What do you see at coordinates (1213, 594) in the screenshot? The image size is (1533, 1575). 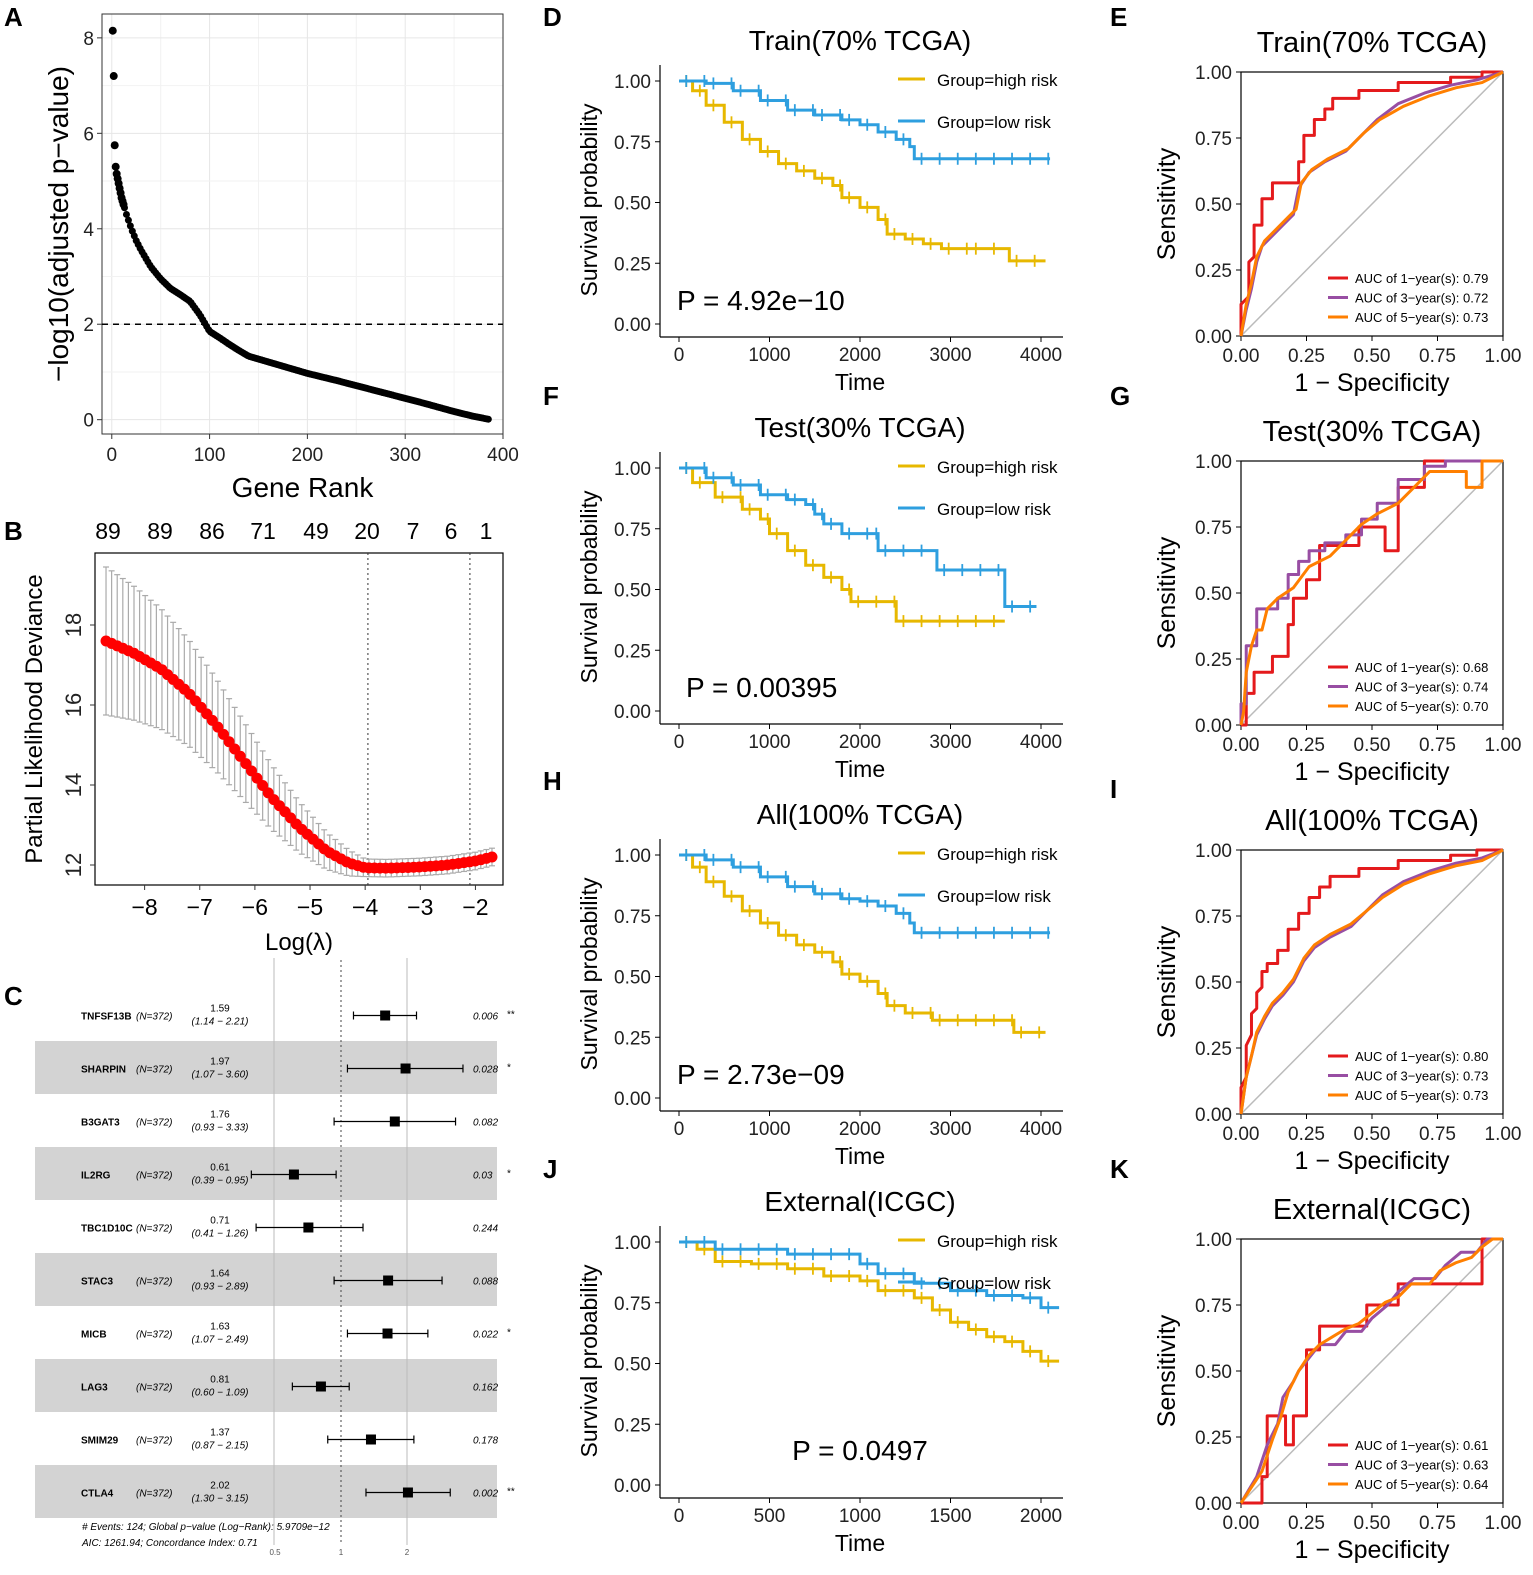 I see `g-ytick-label: 0.50` at bounding box center [1213, 594].